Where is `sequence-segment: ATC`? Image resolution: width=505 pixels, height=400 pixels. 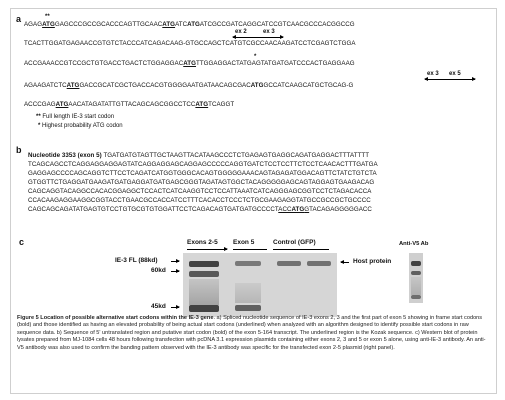 sequence-segment: ATC is located at coordinates (181, 24).